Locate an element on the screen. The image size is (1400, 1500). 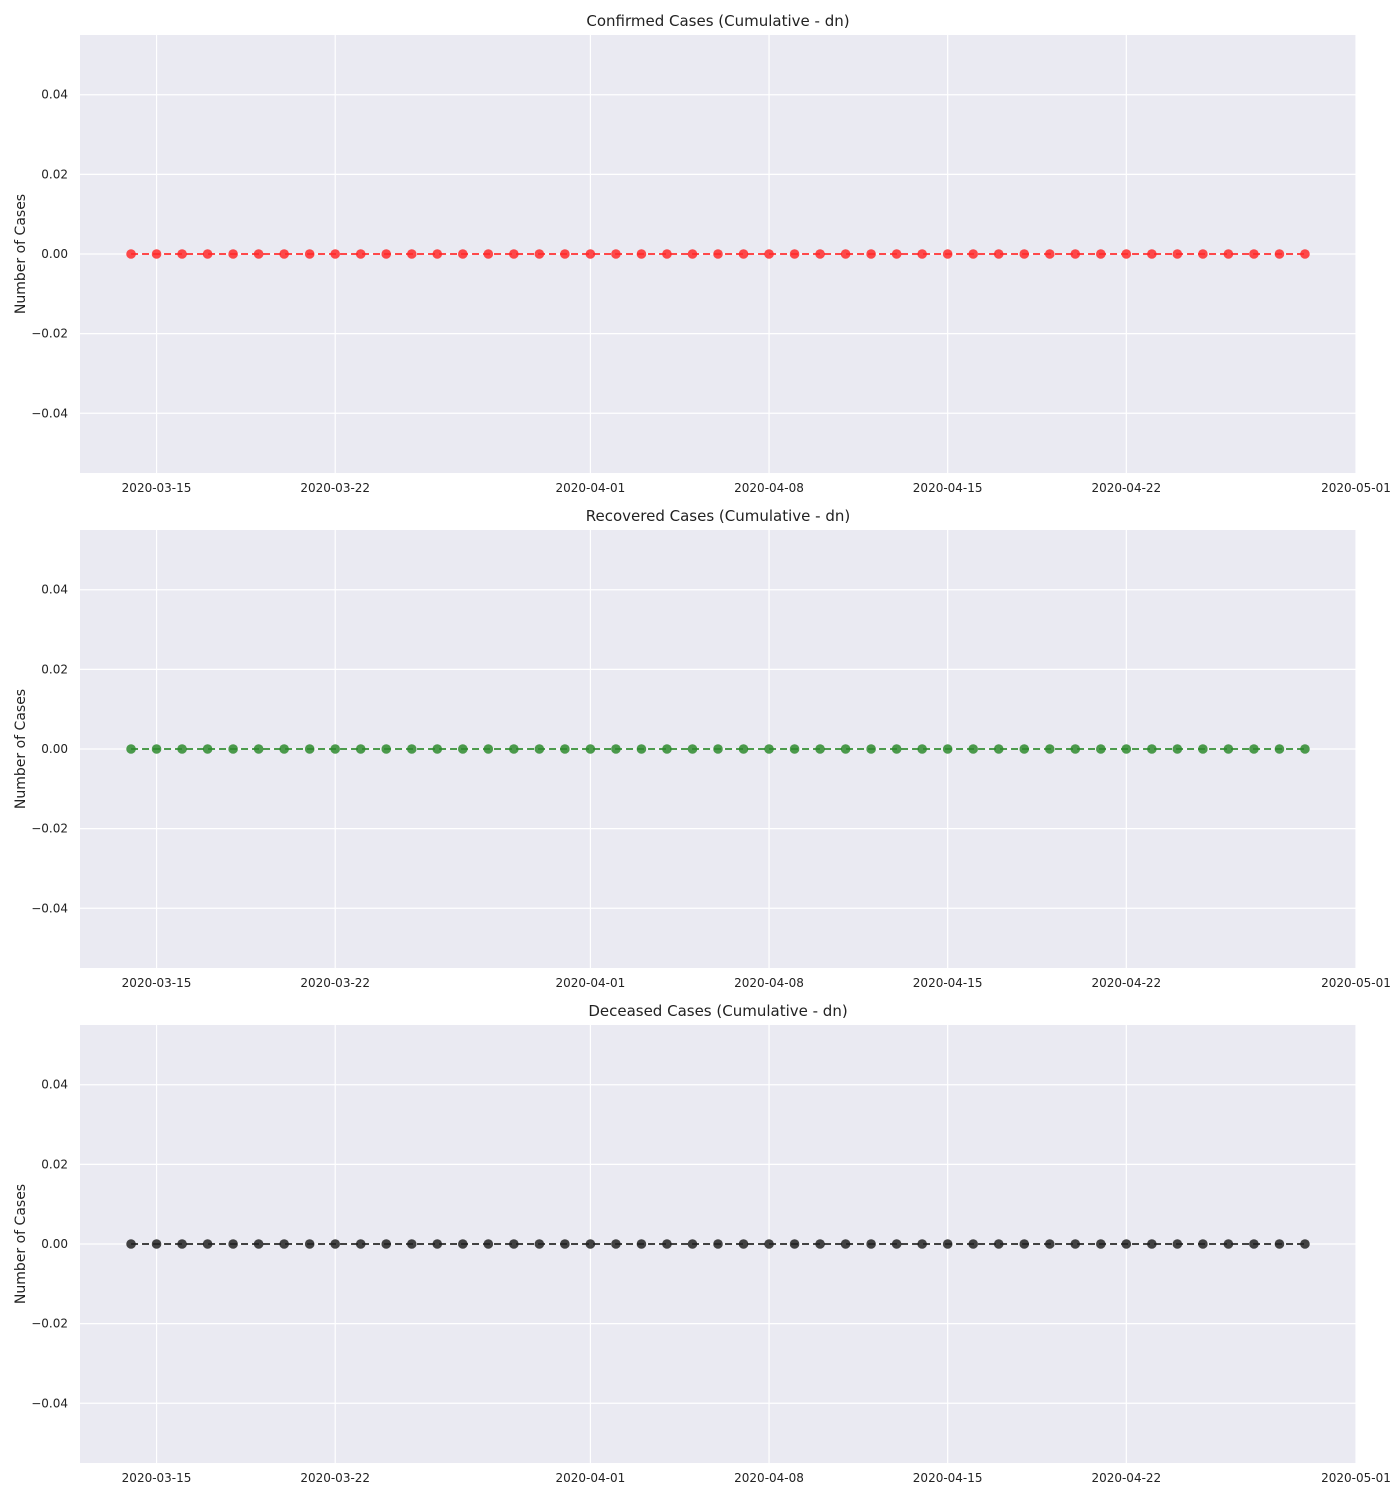
y-tick-label: −0.02 is located at coordinates (49, 1324).